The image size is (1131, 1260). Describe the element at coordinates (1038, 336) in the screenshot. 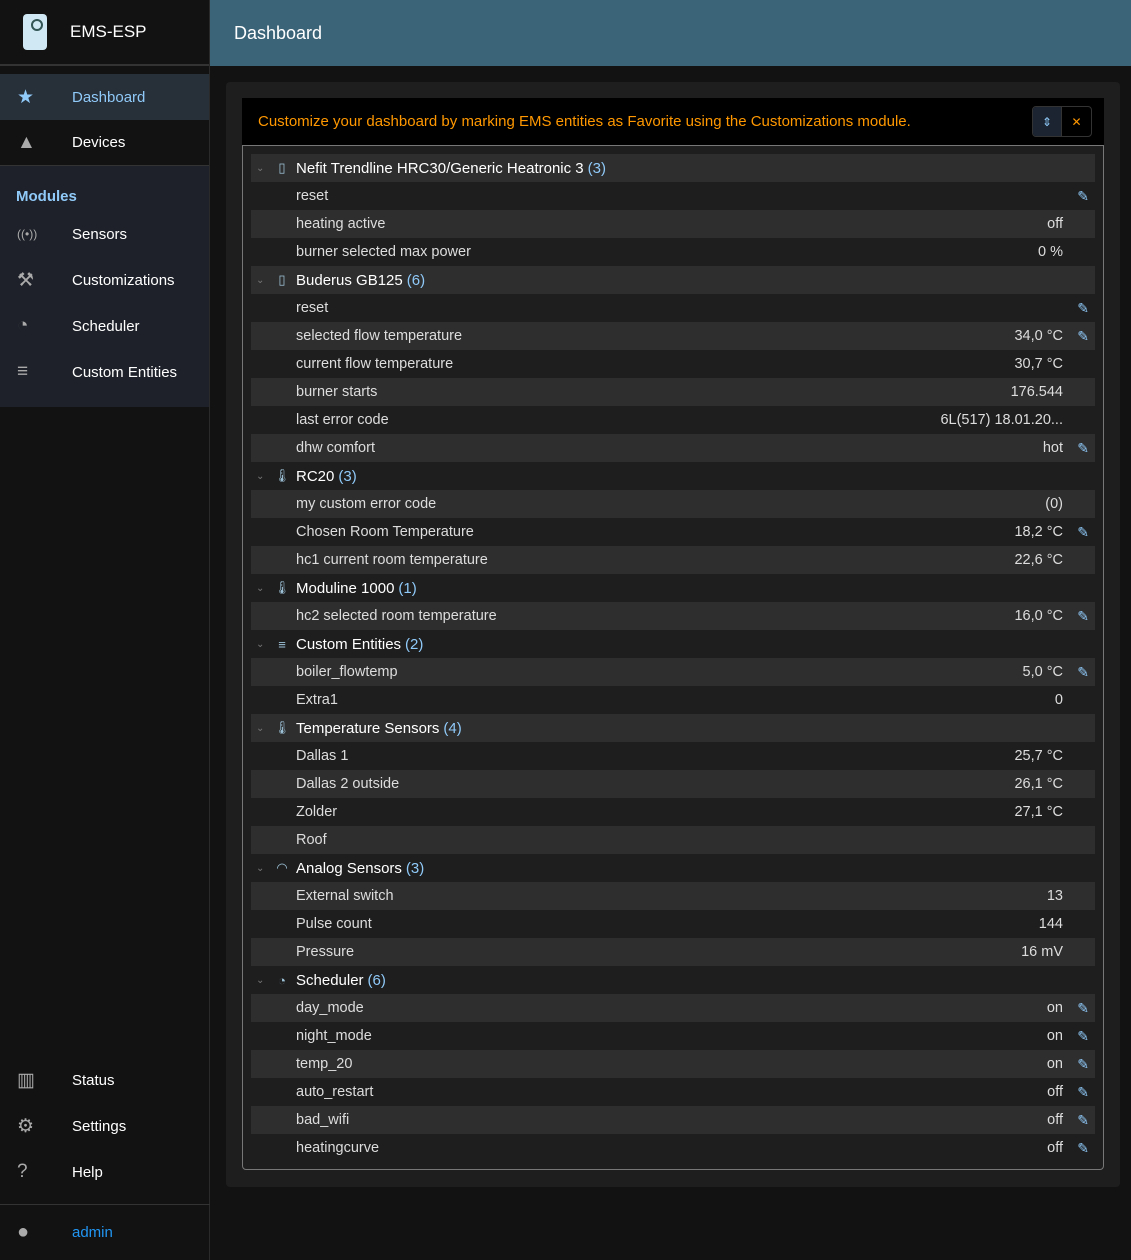

I see `entity-value: 34,0 °C` at that location.